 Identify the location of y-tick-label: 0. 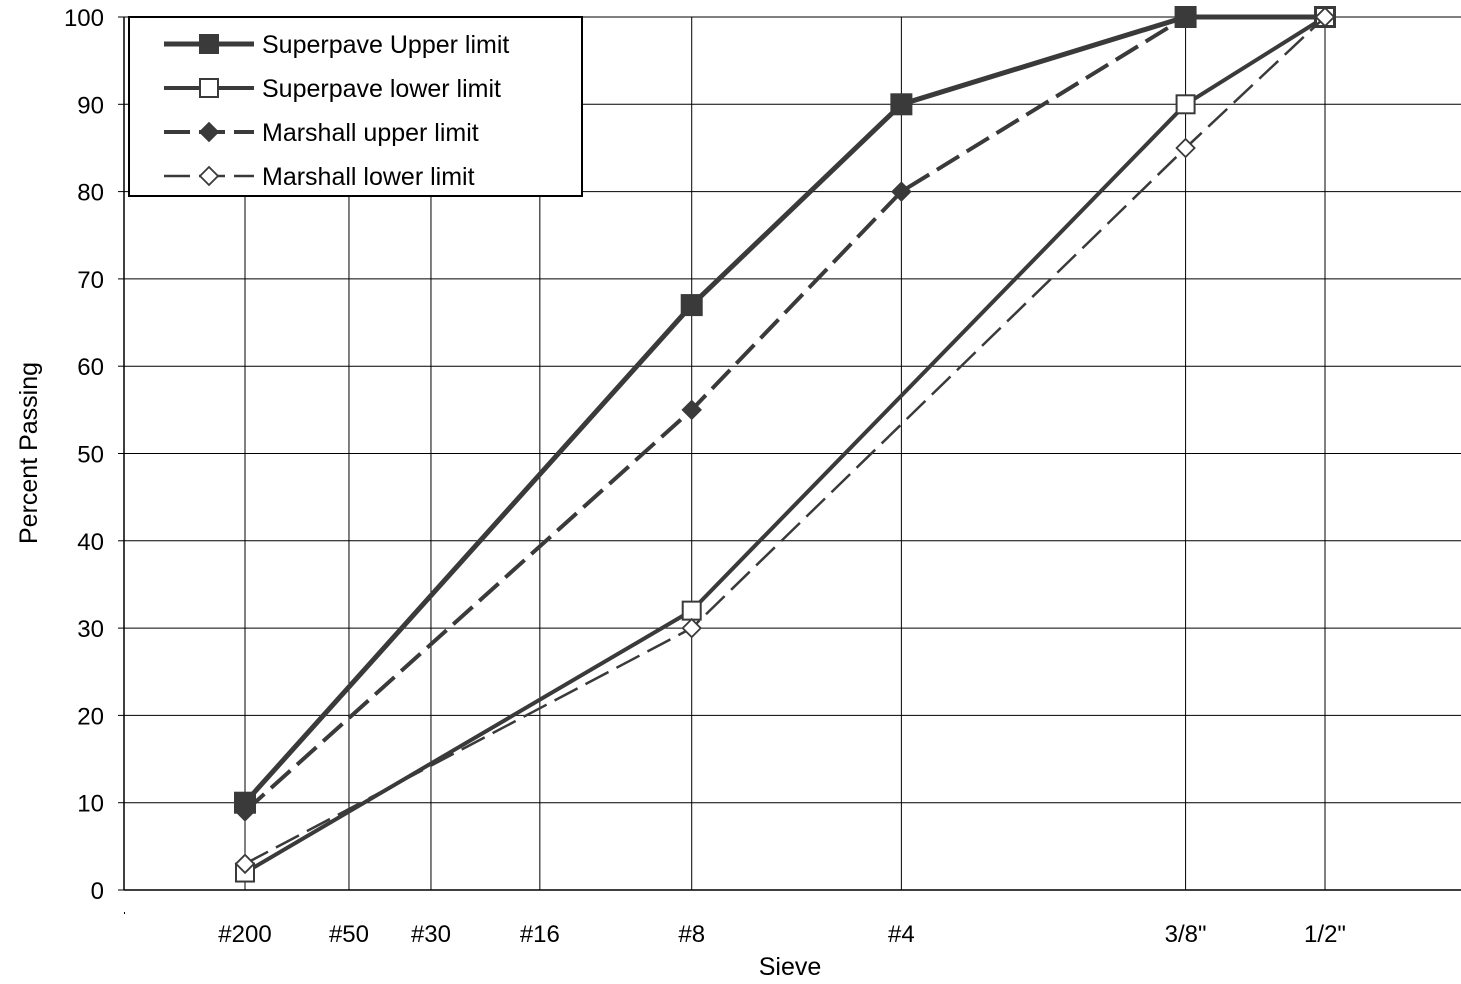
(97, 891).